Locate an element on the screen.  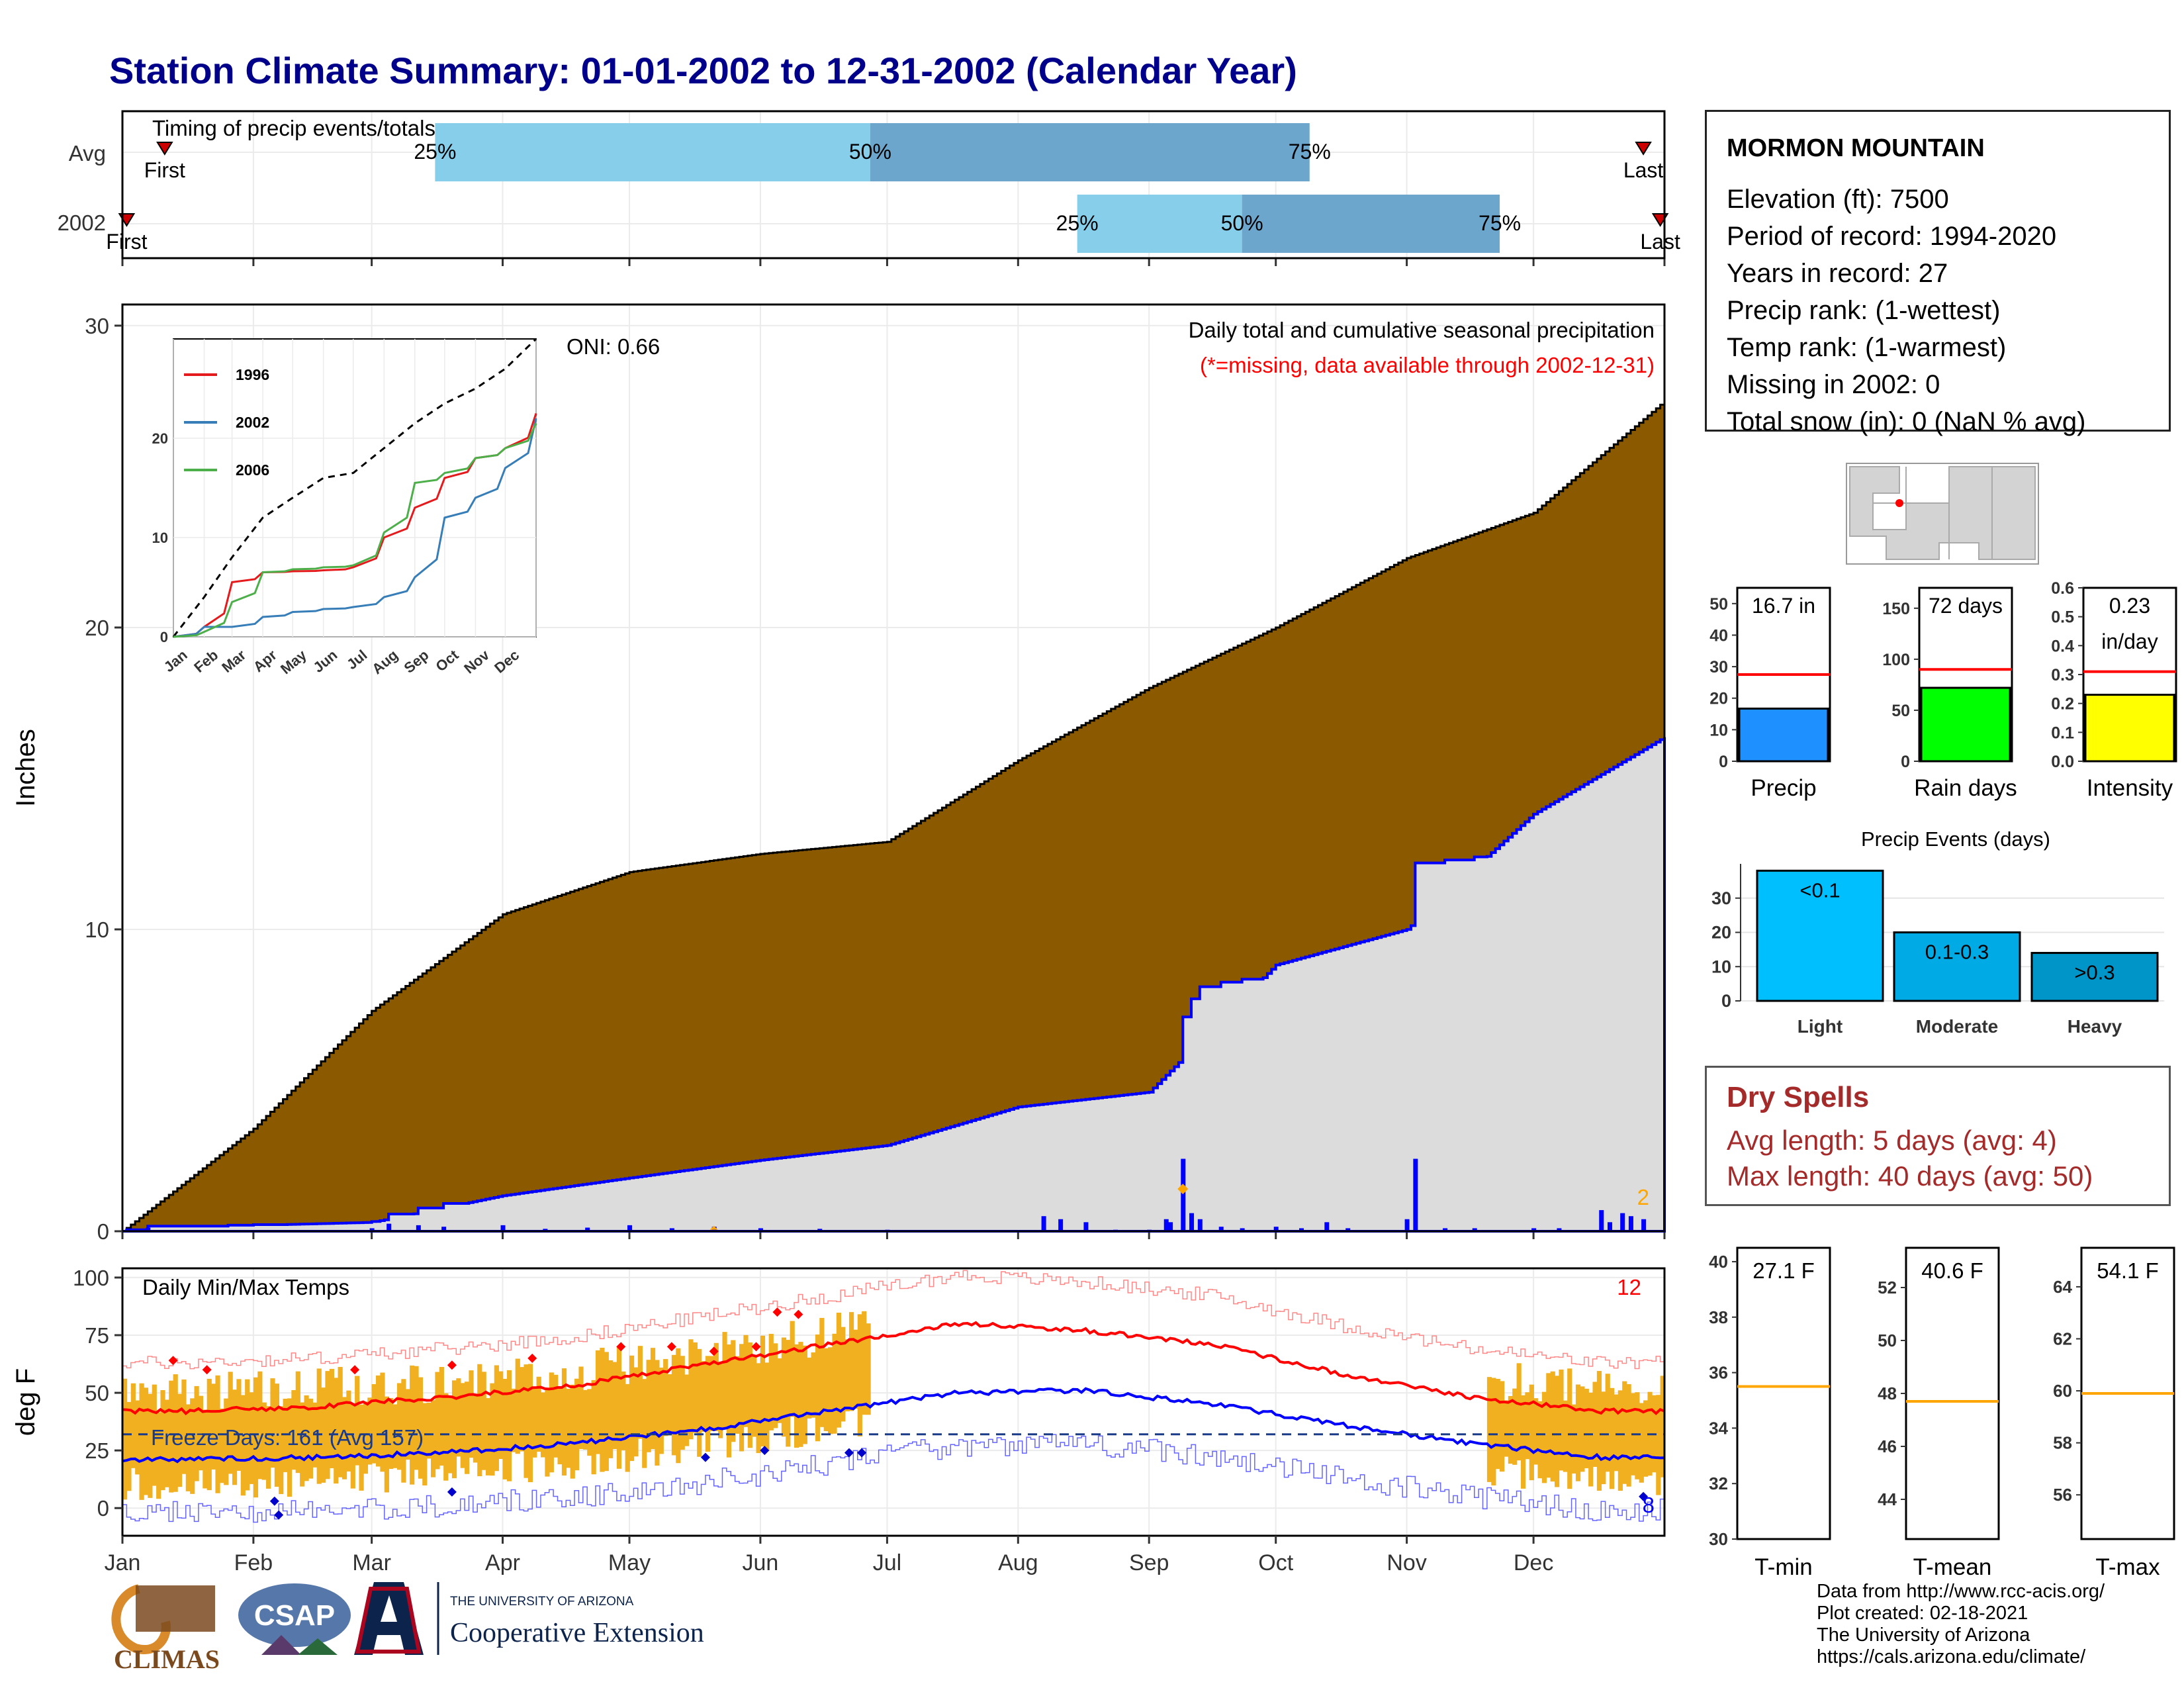
mini-bar-value is located at coordinates (2129, 728).